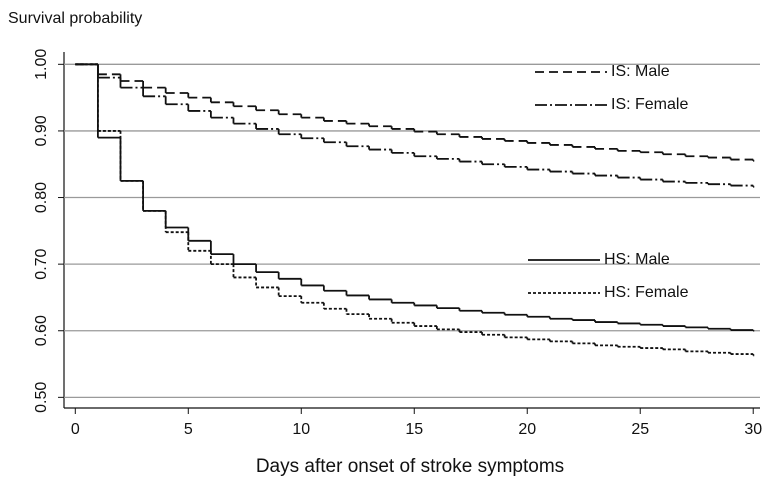 Image resolution: width=764 pixels, height=482 pixels. Describe the element at coordinates (410, 466) in the screenshot. I see `x-axis-title: Days after onset of stroke symptoms` at that location.